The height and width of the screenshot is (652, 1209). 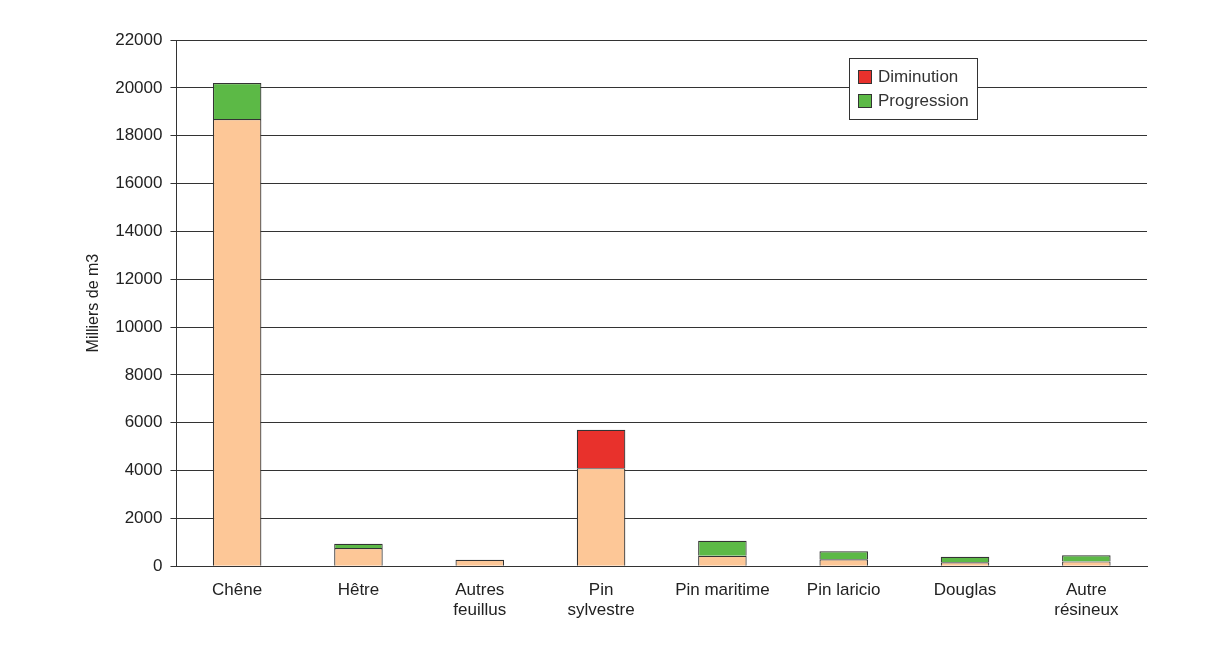 I want to click on x-tick-label: Autres feuillus, so click(x=480, y=600).